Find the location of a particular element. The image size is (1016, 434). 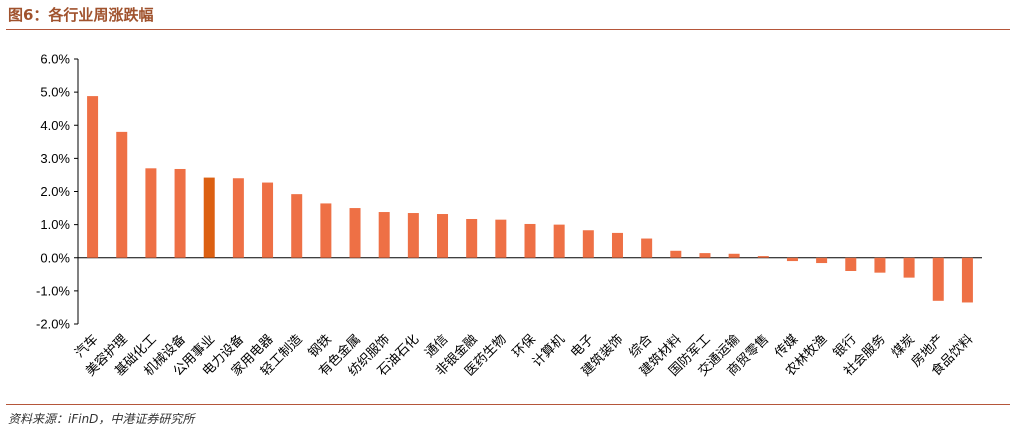

y-tick-label: 0.0% is located at coordinates (55, 257).